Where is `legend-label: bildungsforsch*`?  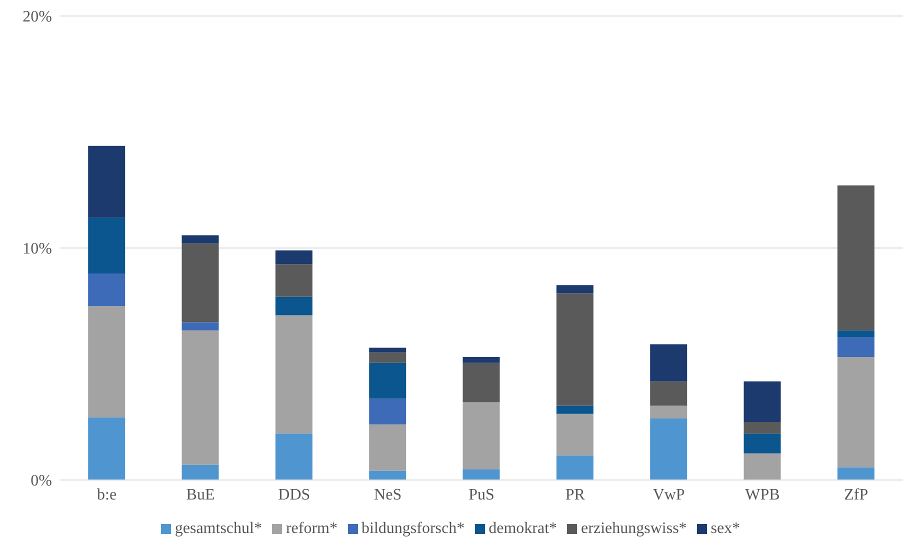
legend-label: bildungsforsch* is located at coordinates (413, 528).